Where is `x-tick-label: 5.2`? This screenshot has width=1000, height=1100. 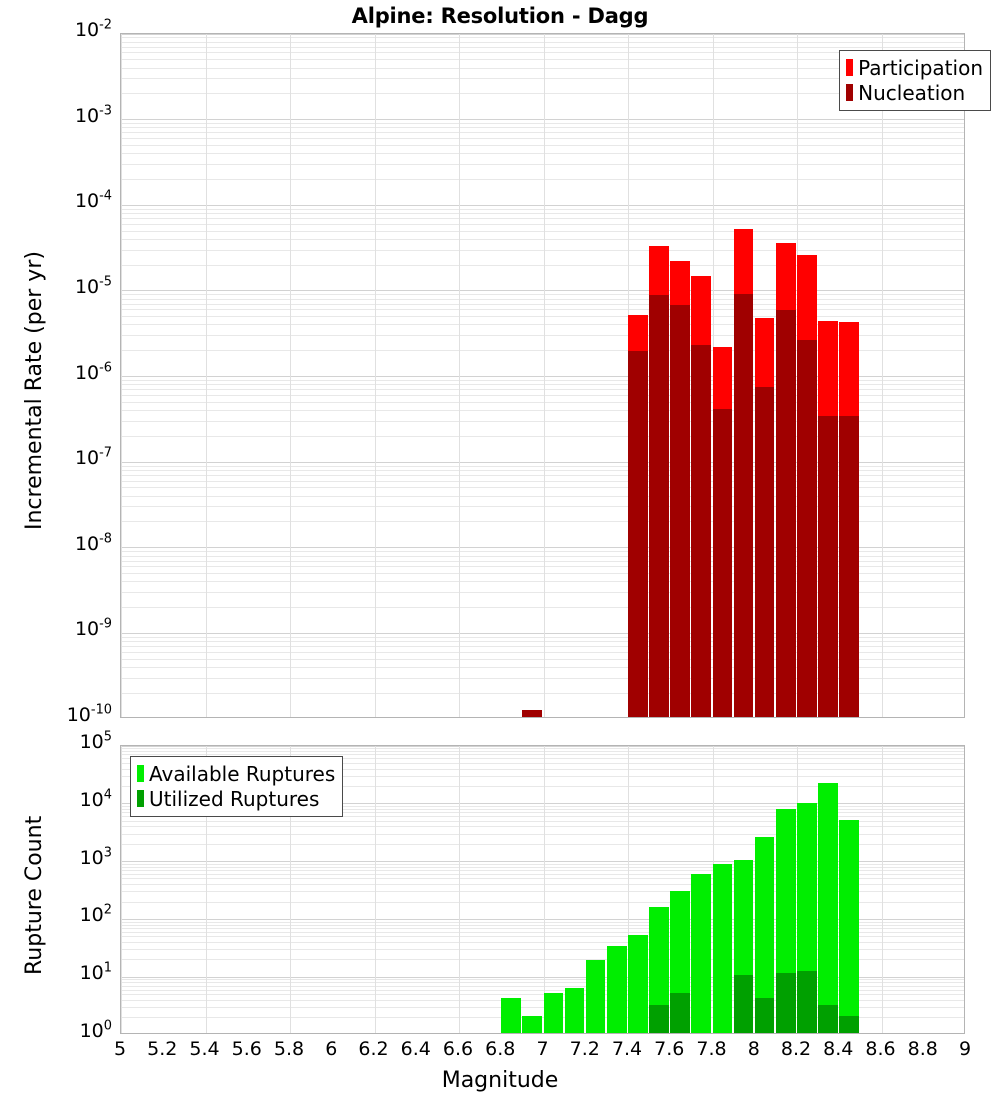
x-tick-label: 5.2 is located at coordinates (162, 1049).